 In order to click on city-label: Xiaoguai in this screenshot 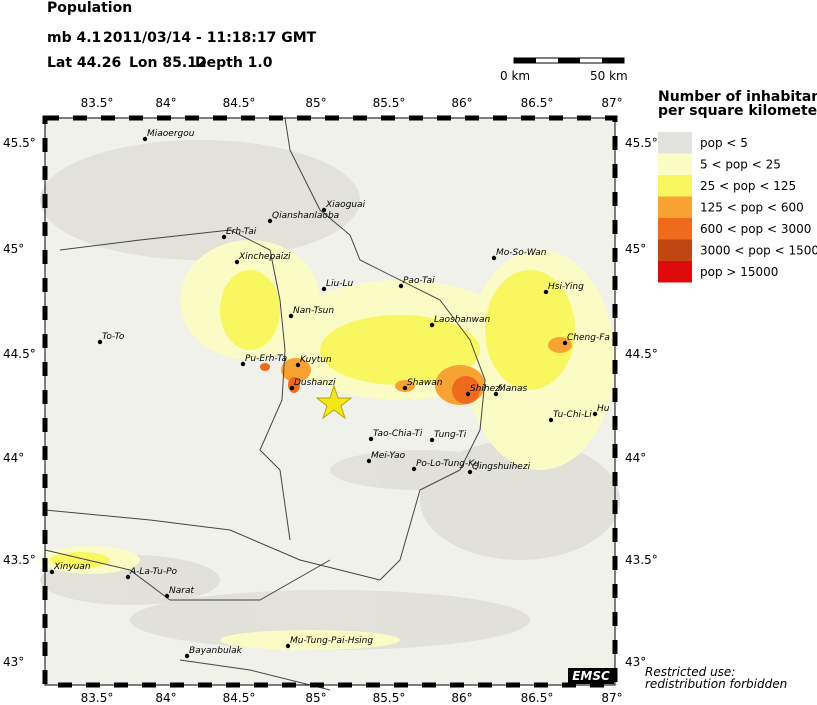, I will do `click(345, 205)`.